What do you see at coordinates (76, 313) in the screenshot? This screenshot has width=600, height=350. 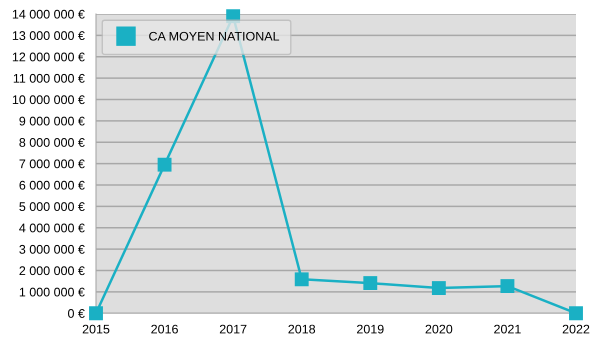 I see `y-tick-label: 0 €` at bounding box center [76, 313].